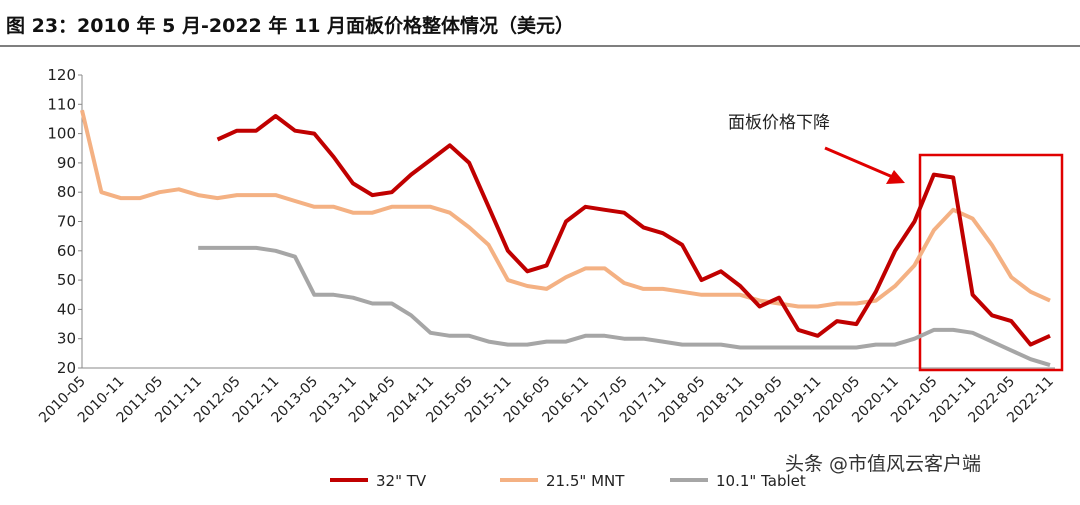 This screenshot has height=505, width=1080. Describe the element at coordinates (66, 192) in the screenshot. I see `y-tick-label: 80` at that location.